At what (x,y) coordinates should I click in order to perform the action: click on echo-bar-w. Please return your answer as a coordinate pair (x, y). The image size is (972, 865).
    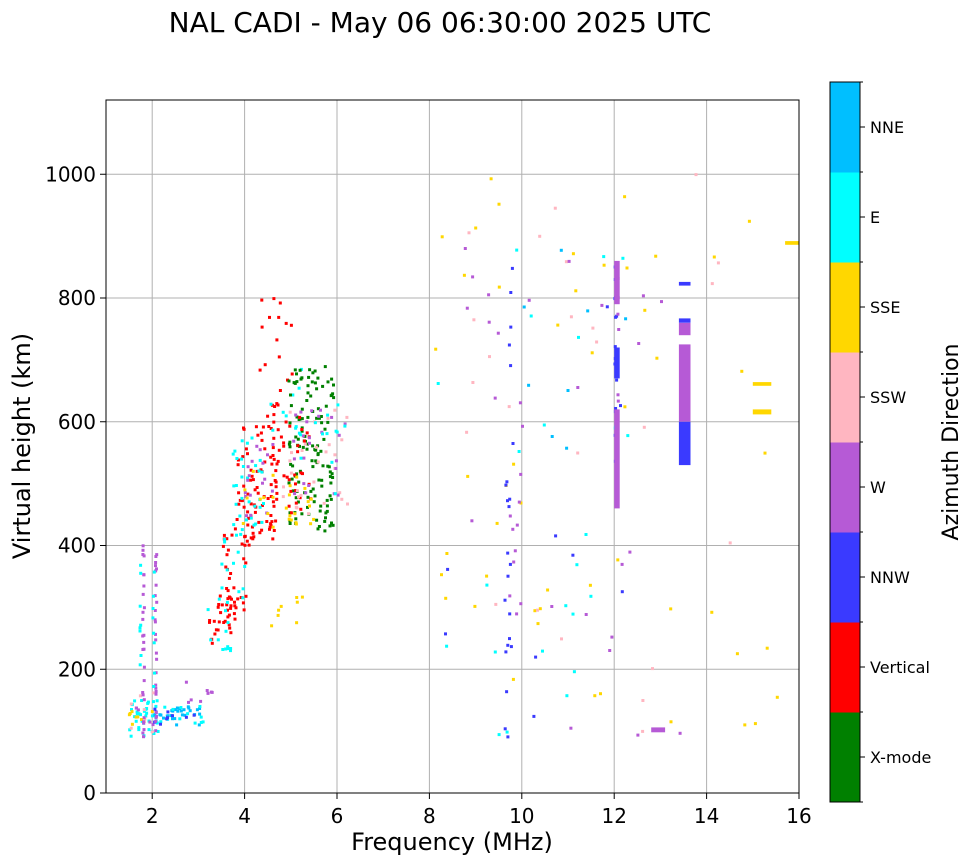
    Looking at the image, I should click on (684, 329).